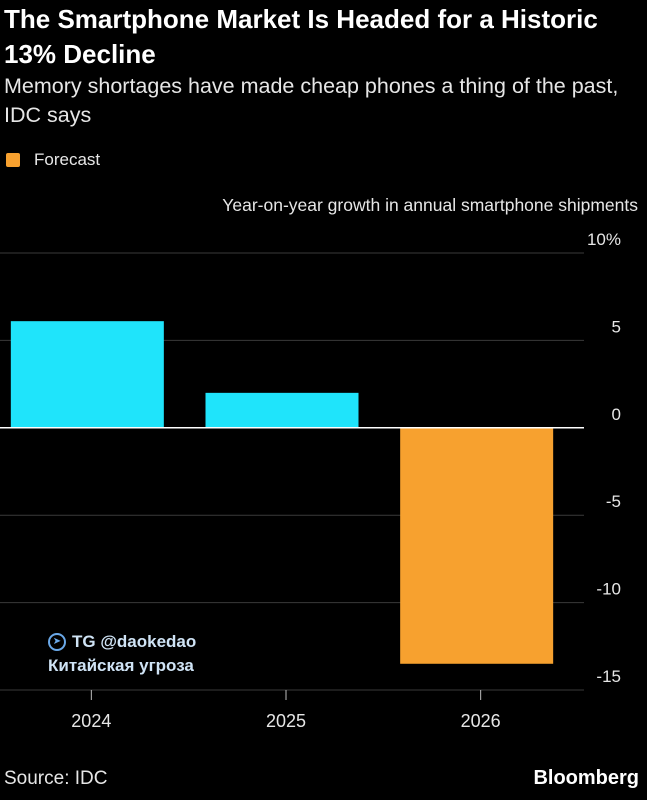  I want to click on y-tick-label-5: -15, so click(608, 676).